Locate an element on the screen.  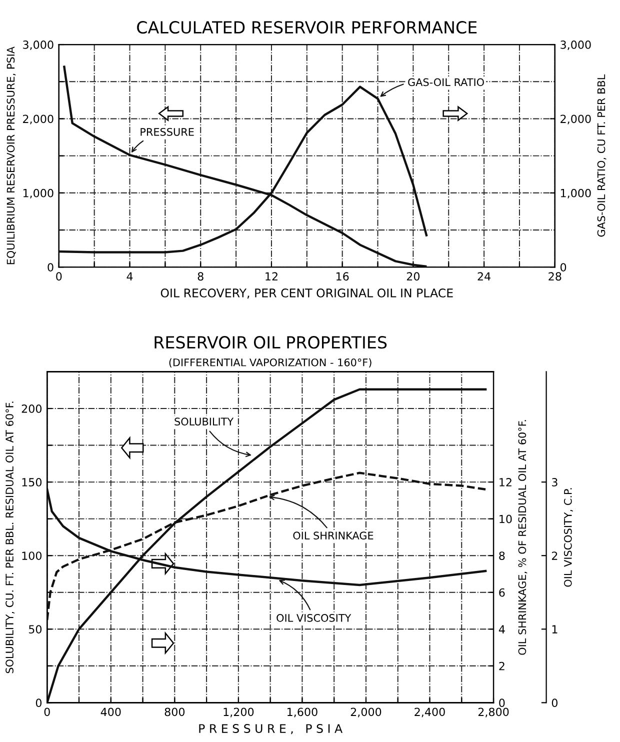
y3-tick-label: 2 is located at coordinates (555, 556).